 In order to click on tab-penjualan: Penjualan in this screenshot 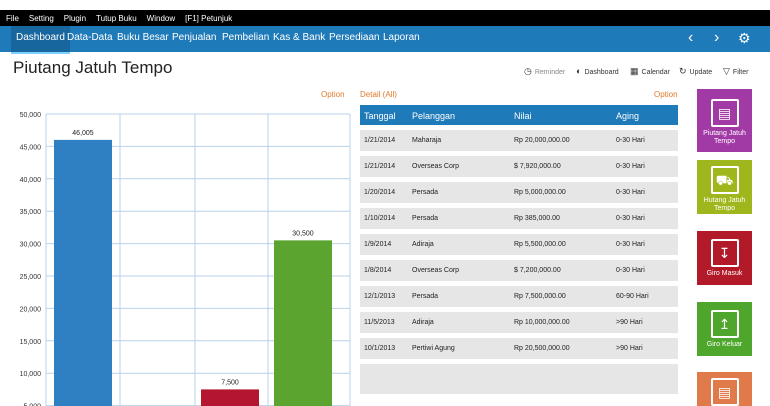, I will do `click(194, 37)`.